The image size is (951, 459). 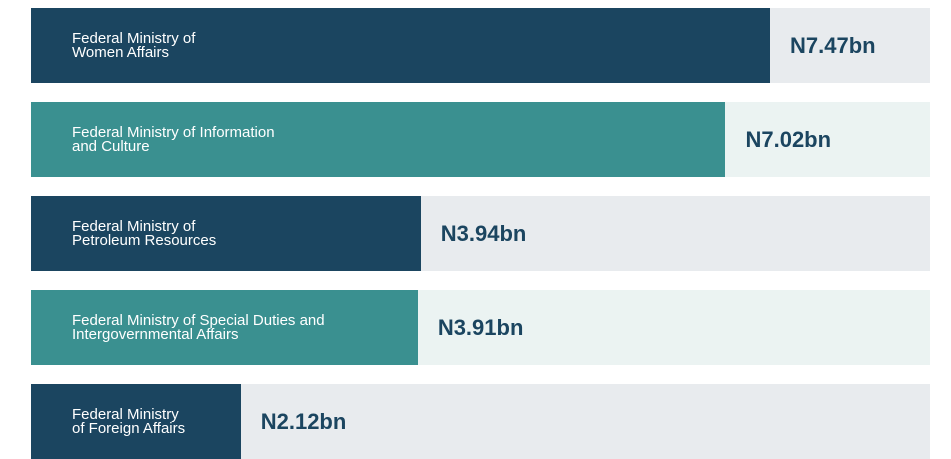 What do you see at coordinates (788, 139) in the screenshot?
I see `value-label: N7.02bn` at bounding box center [788, 139].